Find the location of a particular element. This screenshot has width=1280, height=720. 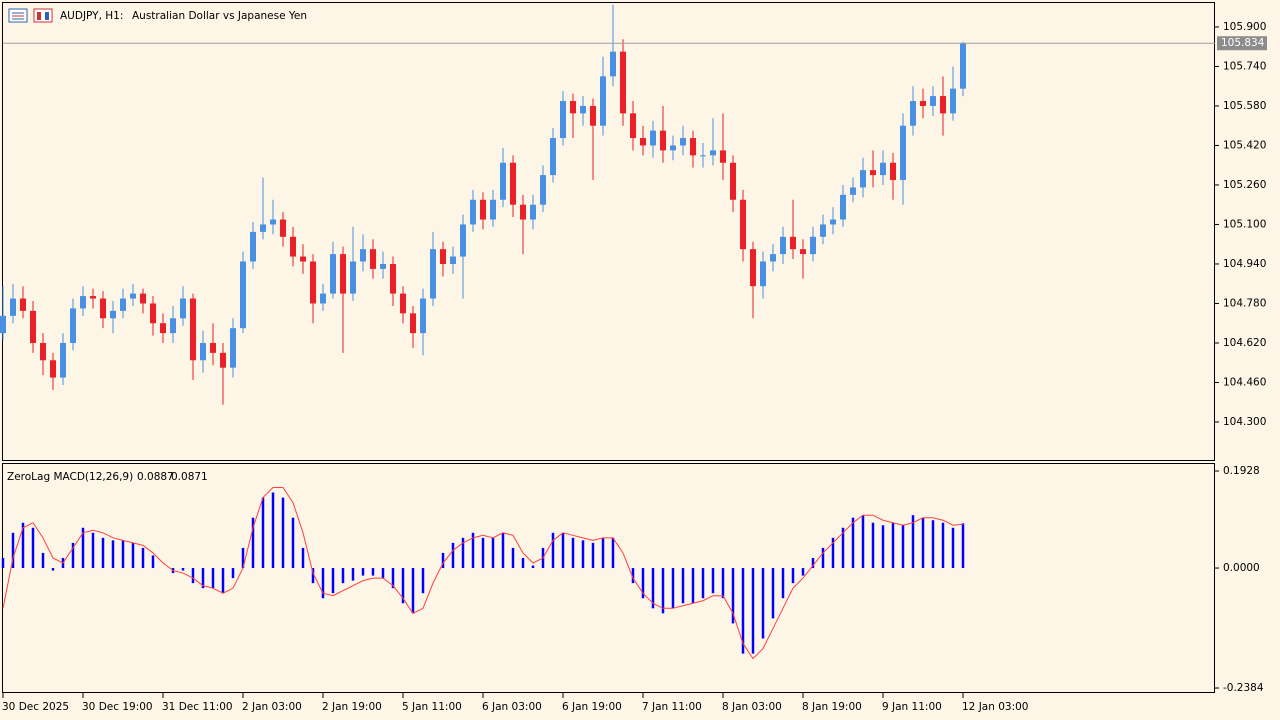

y-tick-label: 104.300 is located at coordinates (1244, 422).